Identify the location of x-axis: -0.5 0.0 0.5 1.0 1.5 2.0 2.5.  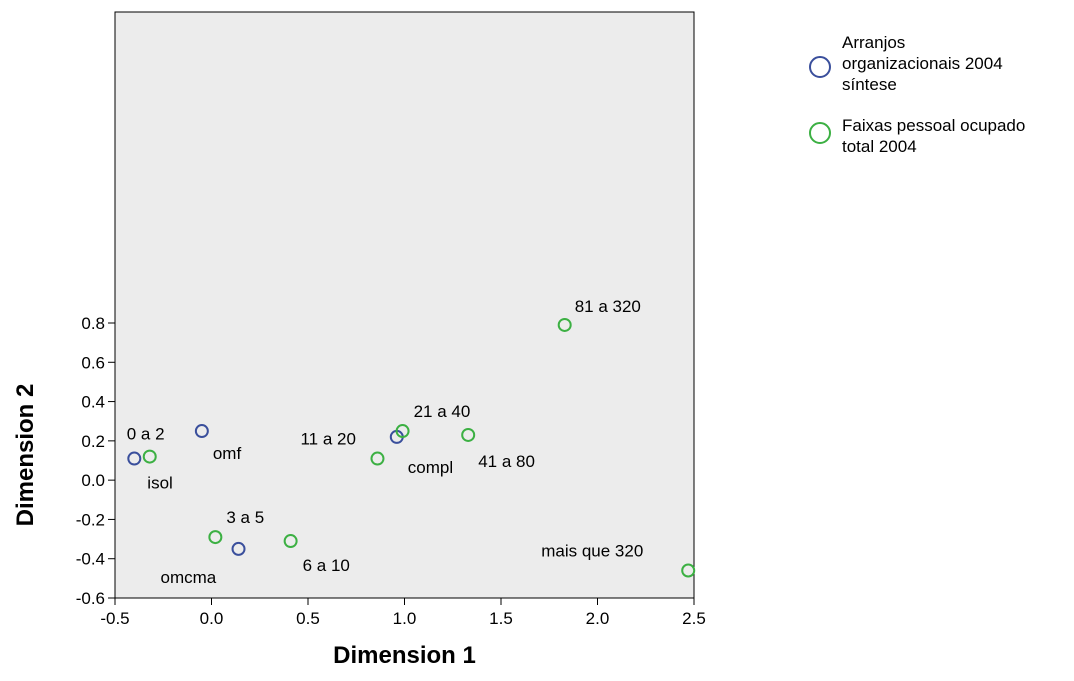
(403, 613).